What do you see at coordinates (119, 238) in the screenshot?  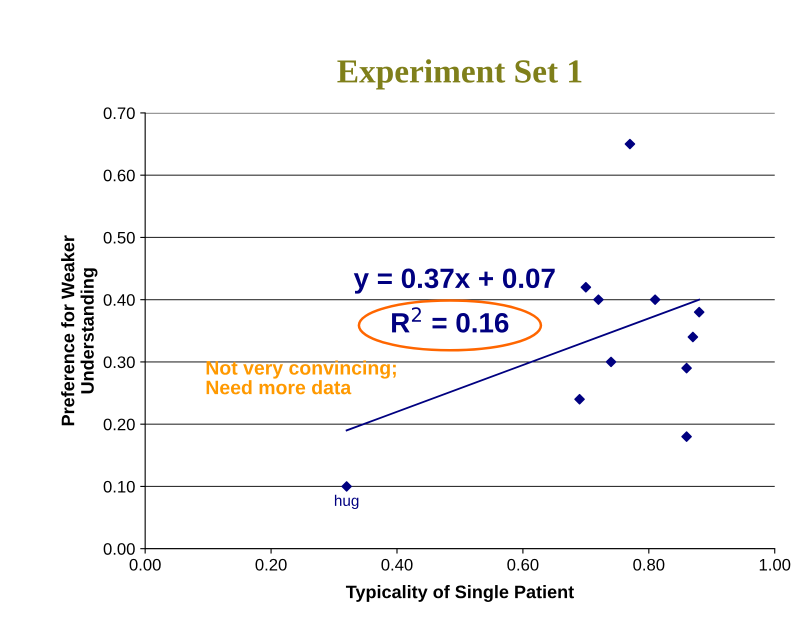 I see `y-tick-label: 0.50` at bounding box center [119, 238].